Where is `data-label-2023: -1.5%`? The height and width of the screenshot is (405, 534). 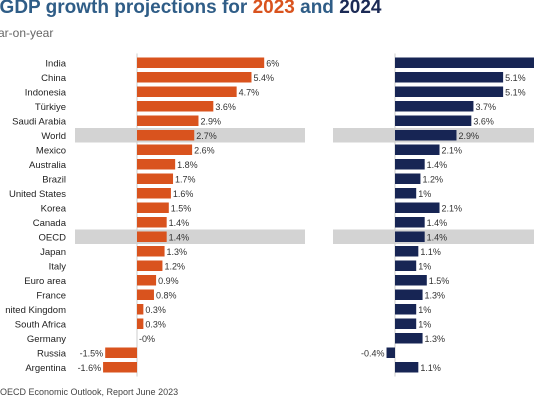
data-label-2023: -1.5% is located at coordinates (92, 353).